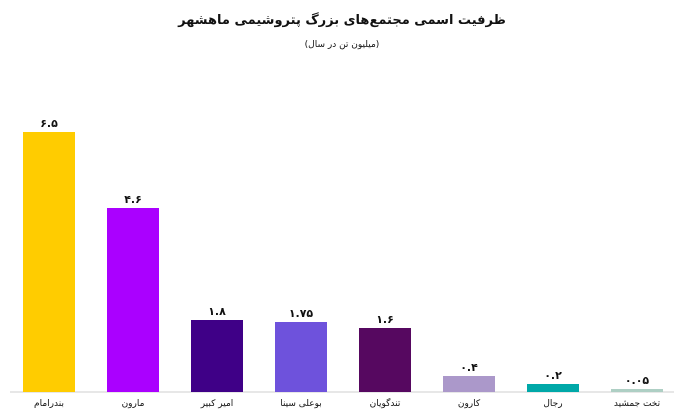 The height and width of the screenshot is (413, 684). What do you see at coordinates (133, 404) in the screenshot?
I see `category-label: مارون` at bounding box center [133, 404].